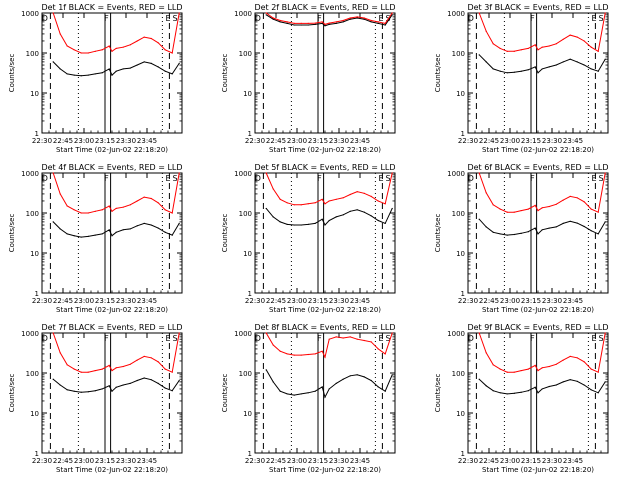 The height and width of the screenshot is (480, 640). I want to click on y-tick-label: 1, so click(250, 134).